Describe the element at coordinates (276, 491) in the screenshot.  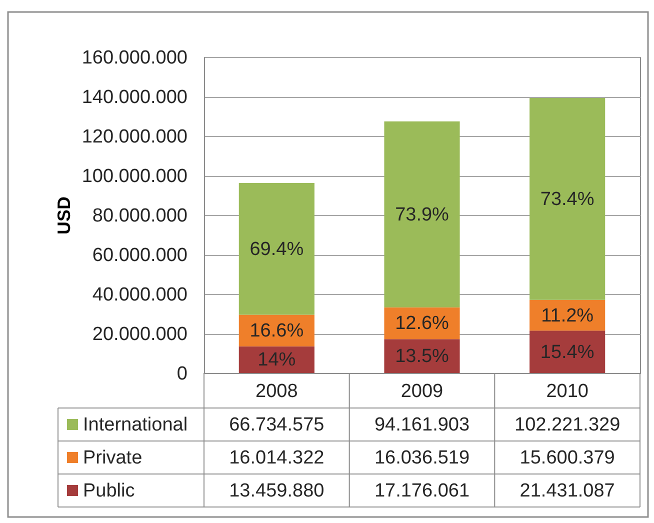
I see `data-label: 13.459.880` at that location.